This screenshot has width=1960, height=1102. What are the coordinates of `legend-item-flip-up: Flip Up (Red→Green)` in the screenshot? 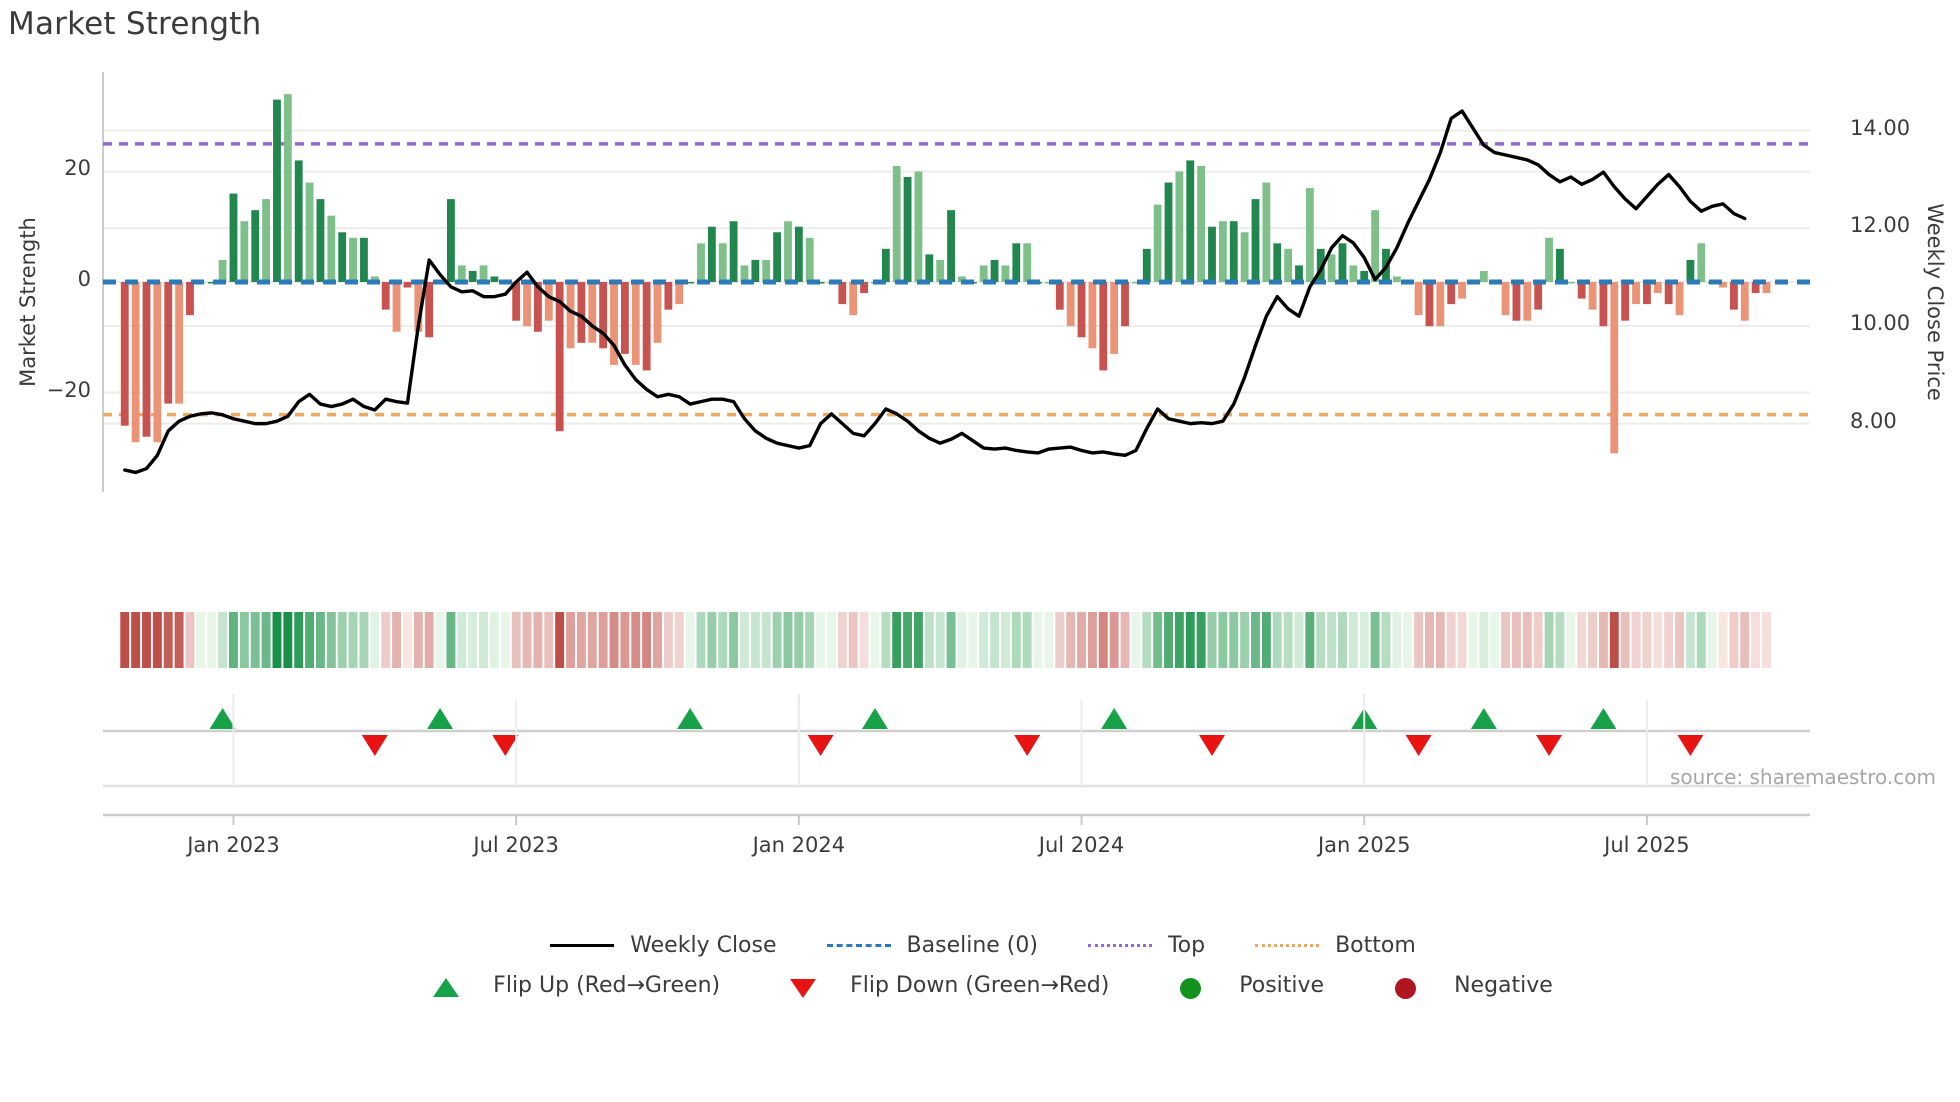 It's located at (563, 985).